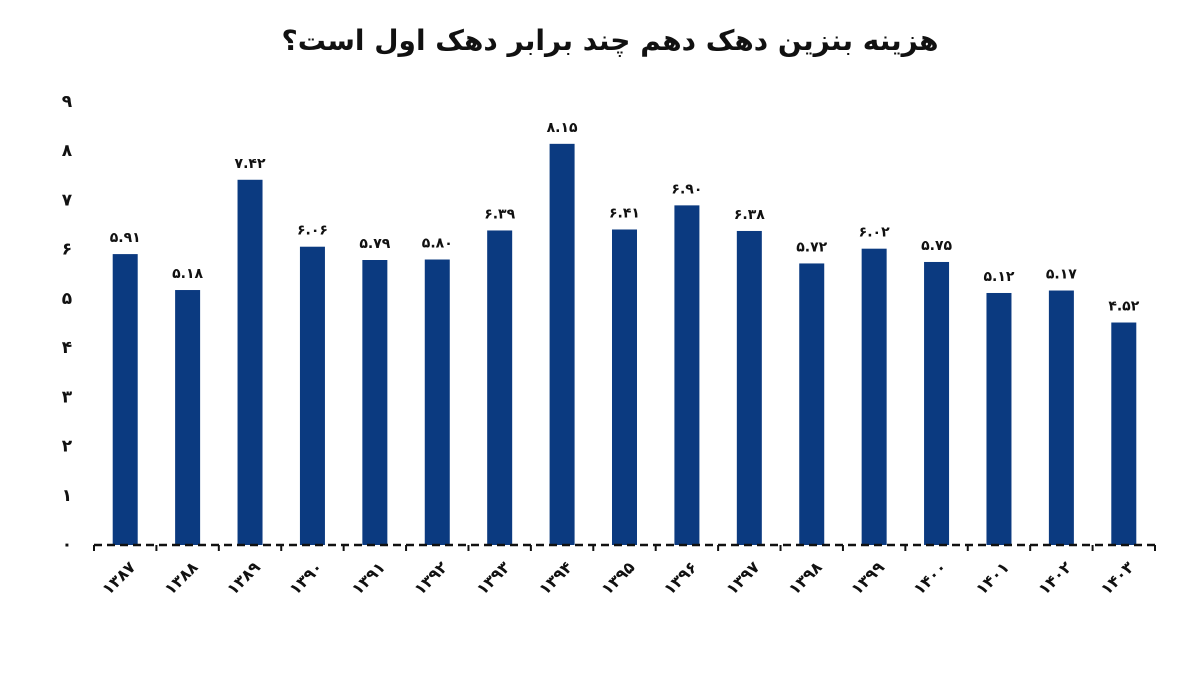  Describe the element at coordinates (250, 164) in the screenshot. I see `value-label: ۷.۴۲` at that location.